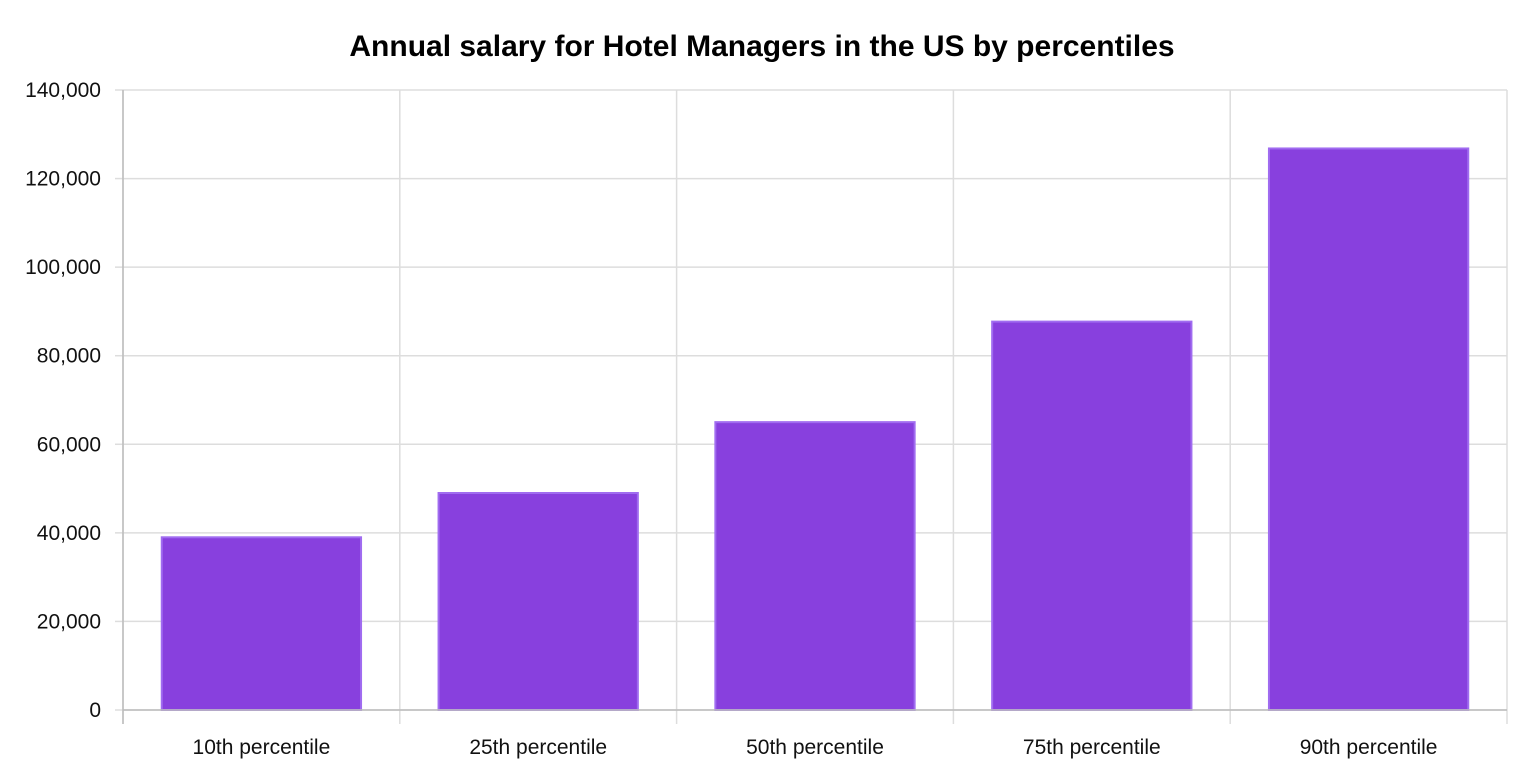 The image size is (1524, 778). I want to click on x-tick-label: 75th percentile, so click(1092, 747).